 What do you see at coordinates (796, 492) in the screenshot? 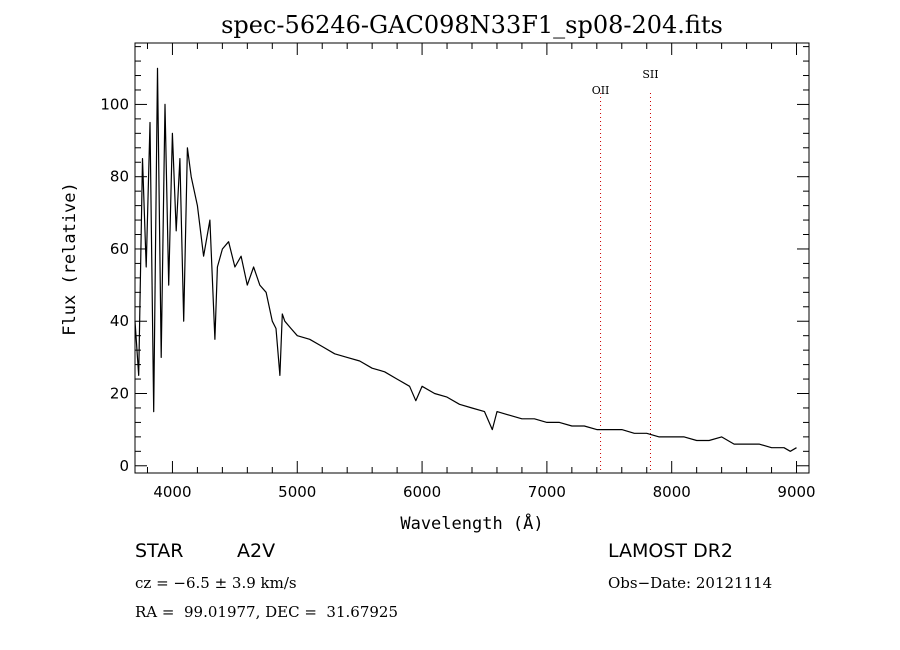
I see `x-tick-label: 9000` at bounding box center [796, 492].